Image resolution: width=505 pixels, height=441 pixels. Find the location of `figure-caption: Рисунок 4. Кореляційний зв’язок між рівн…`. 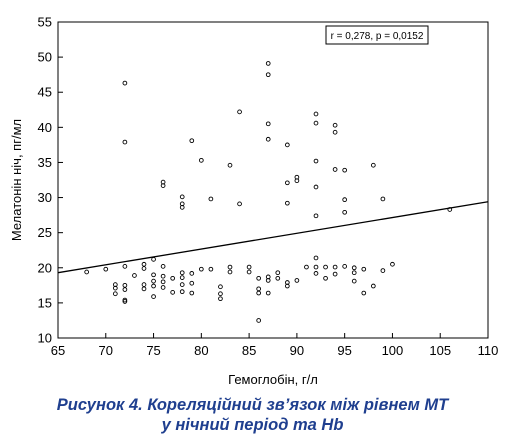

figure-caption: Рисунок 4. Кореляційний зв’язок між рівн… is located at coordinates (252, 418).